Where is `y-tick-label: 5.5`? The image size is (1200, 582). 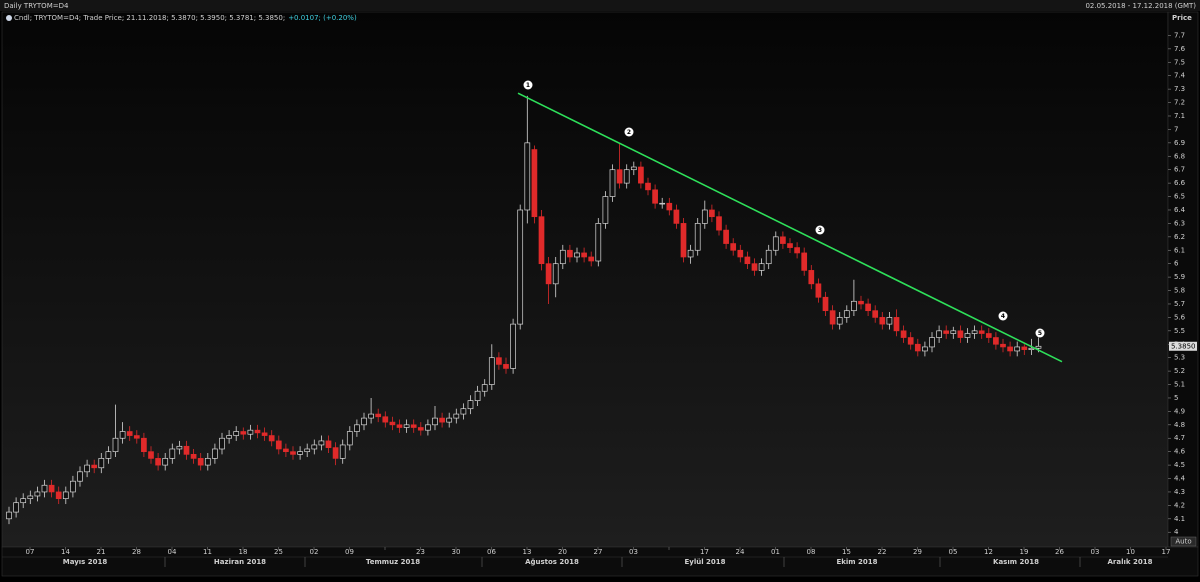 y-tick-label: 5.5 is located at coordinates (1179, 331).